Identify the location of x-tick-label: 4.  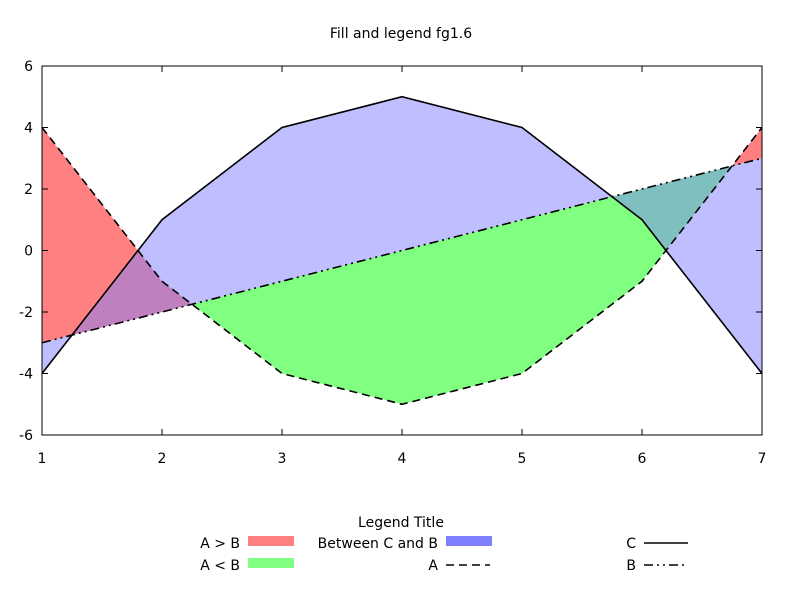
(402, 459).